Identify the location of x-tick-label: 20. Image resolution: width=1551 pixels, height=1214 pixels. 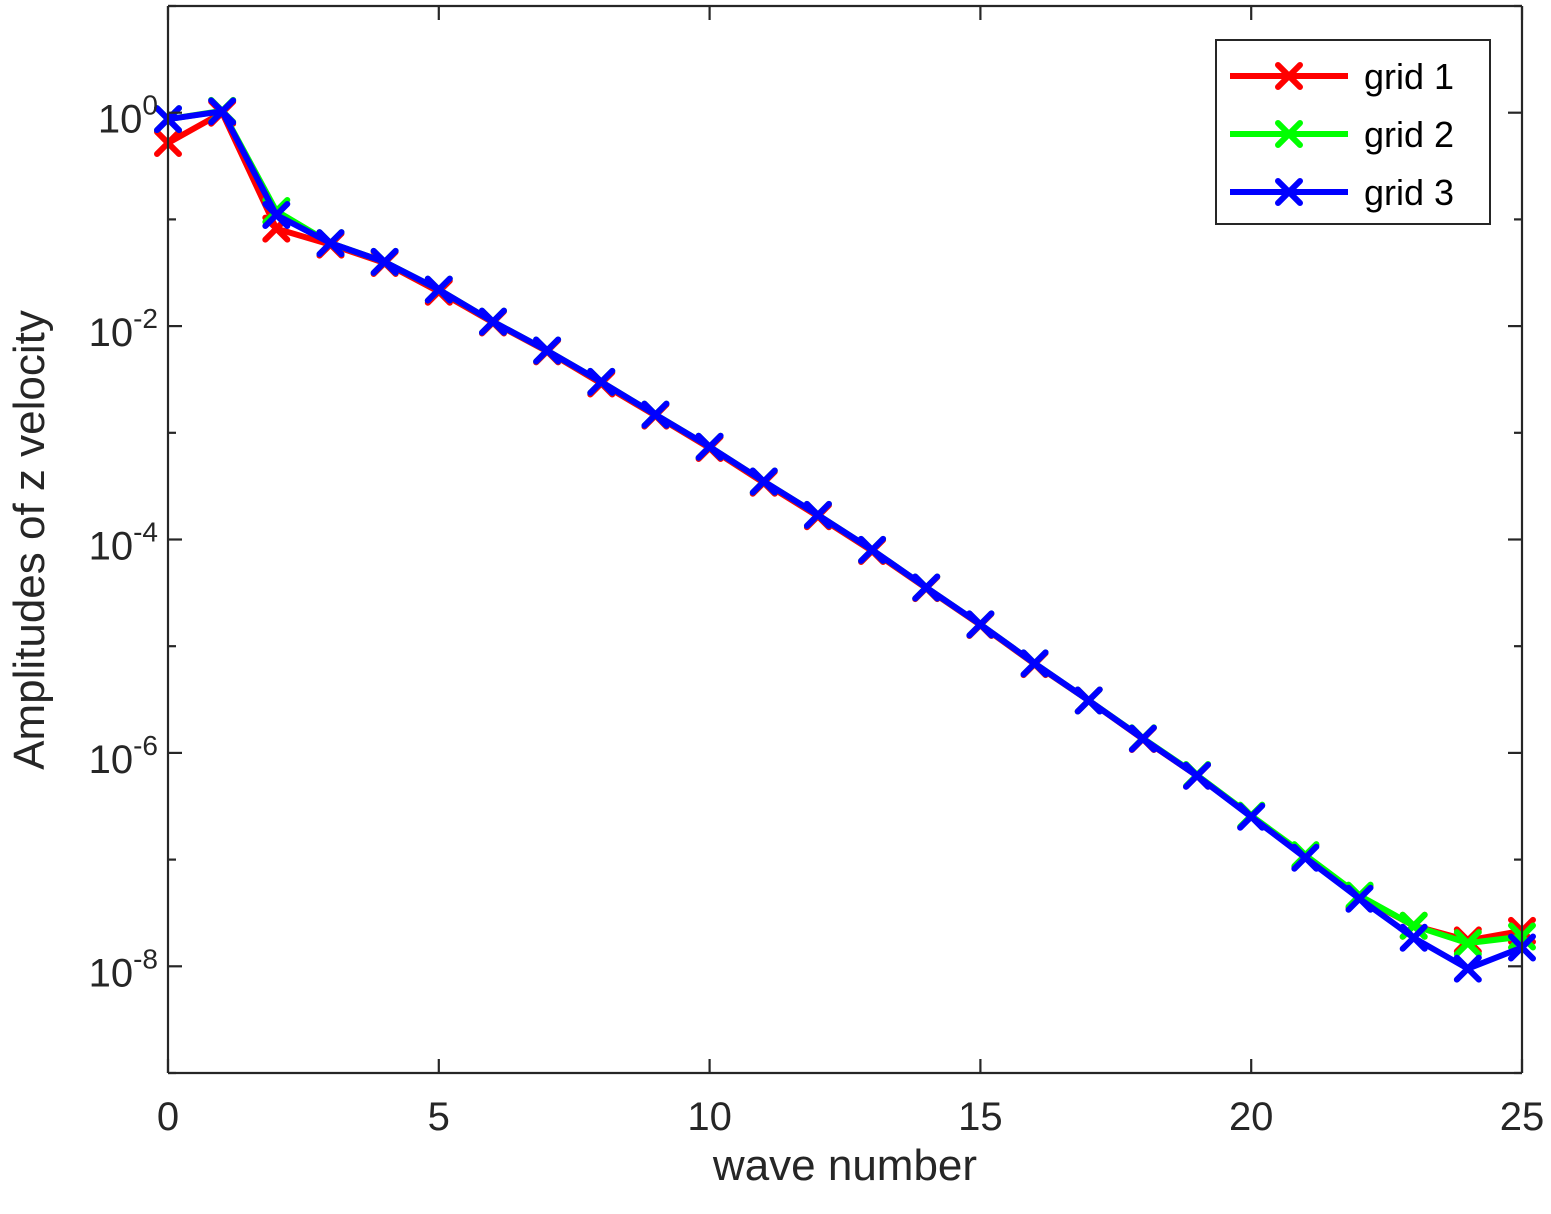
(1251, 1117).